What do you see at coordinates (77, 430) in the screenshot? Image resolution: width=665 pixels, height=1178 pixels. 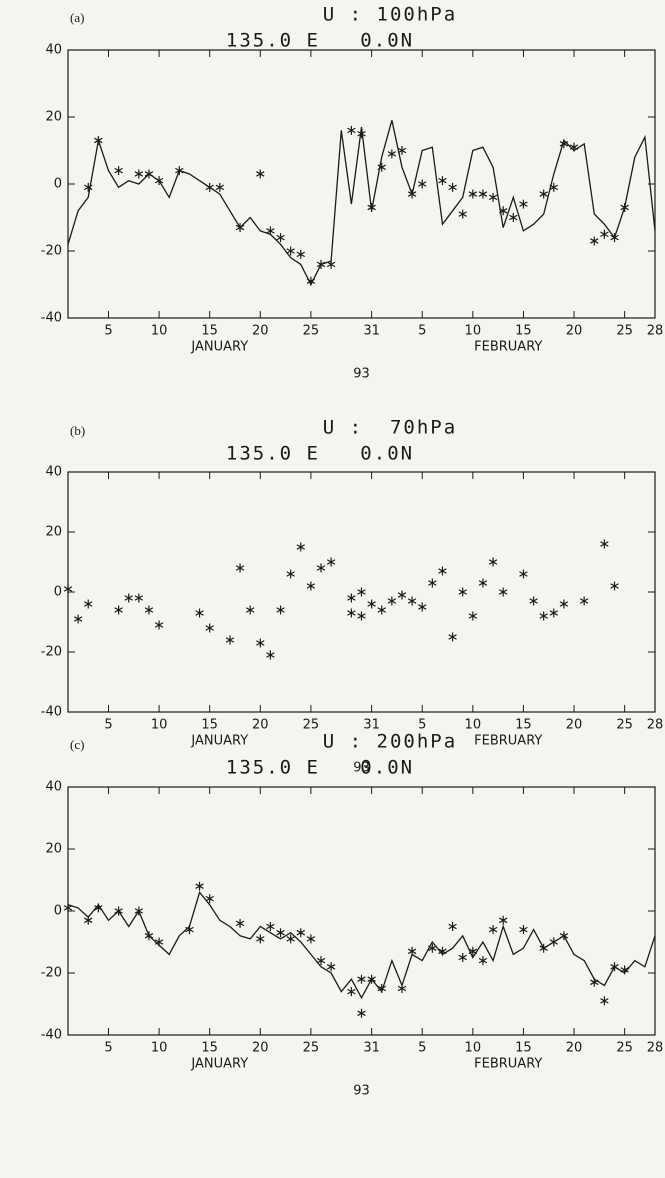 I see `panel-label: (b)` at bounding box center [77, 430].